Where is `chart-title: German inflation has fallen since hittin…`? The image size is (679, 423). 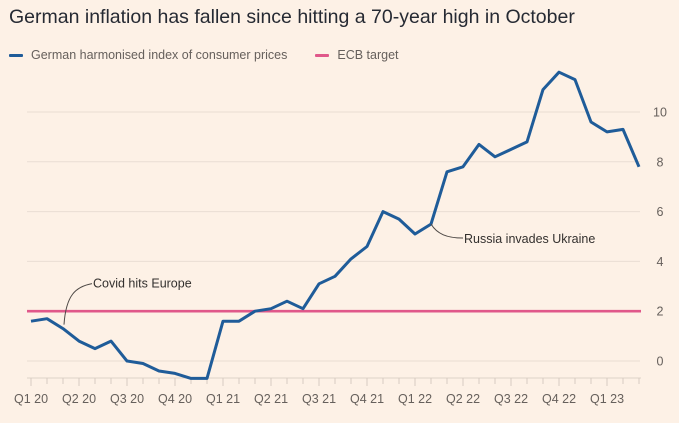 chart-title: German inflation has fallen since hittin… is located at coordinates (292, 17).